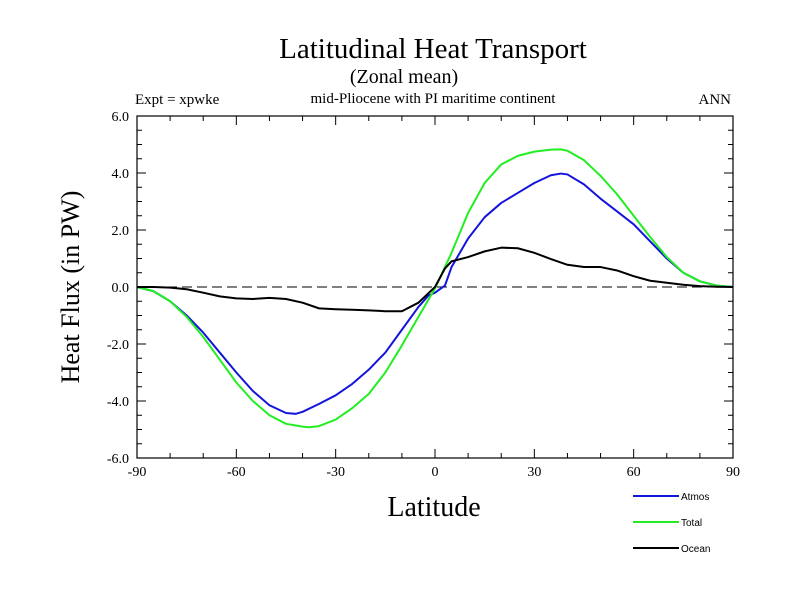 Image resolution: width=800 pixels, height=600 pixels. Describe the element at coordinates (695, 549) in the screenshot. I see `legend-label-ocean: Ocean` at that location.